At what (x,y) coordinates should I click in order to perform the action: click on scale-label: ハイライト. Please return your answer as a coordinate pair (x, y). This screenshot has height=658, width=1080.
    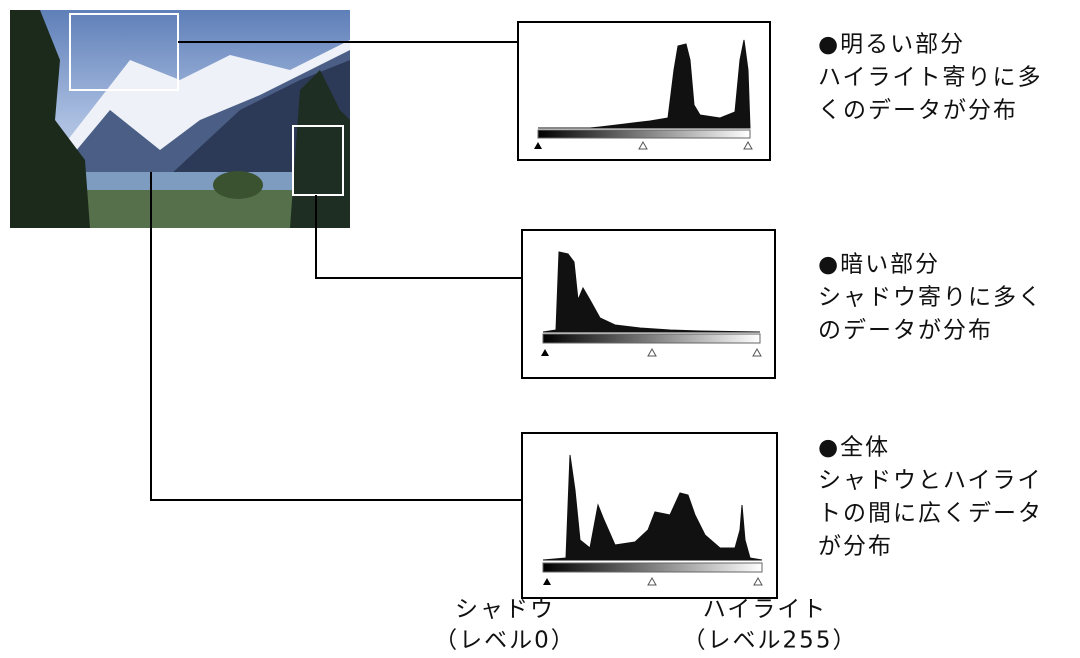
    Looking at the image, I should click on (765, 610).